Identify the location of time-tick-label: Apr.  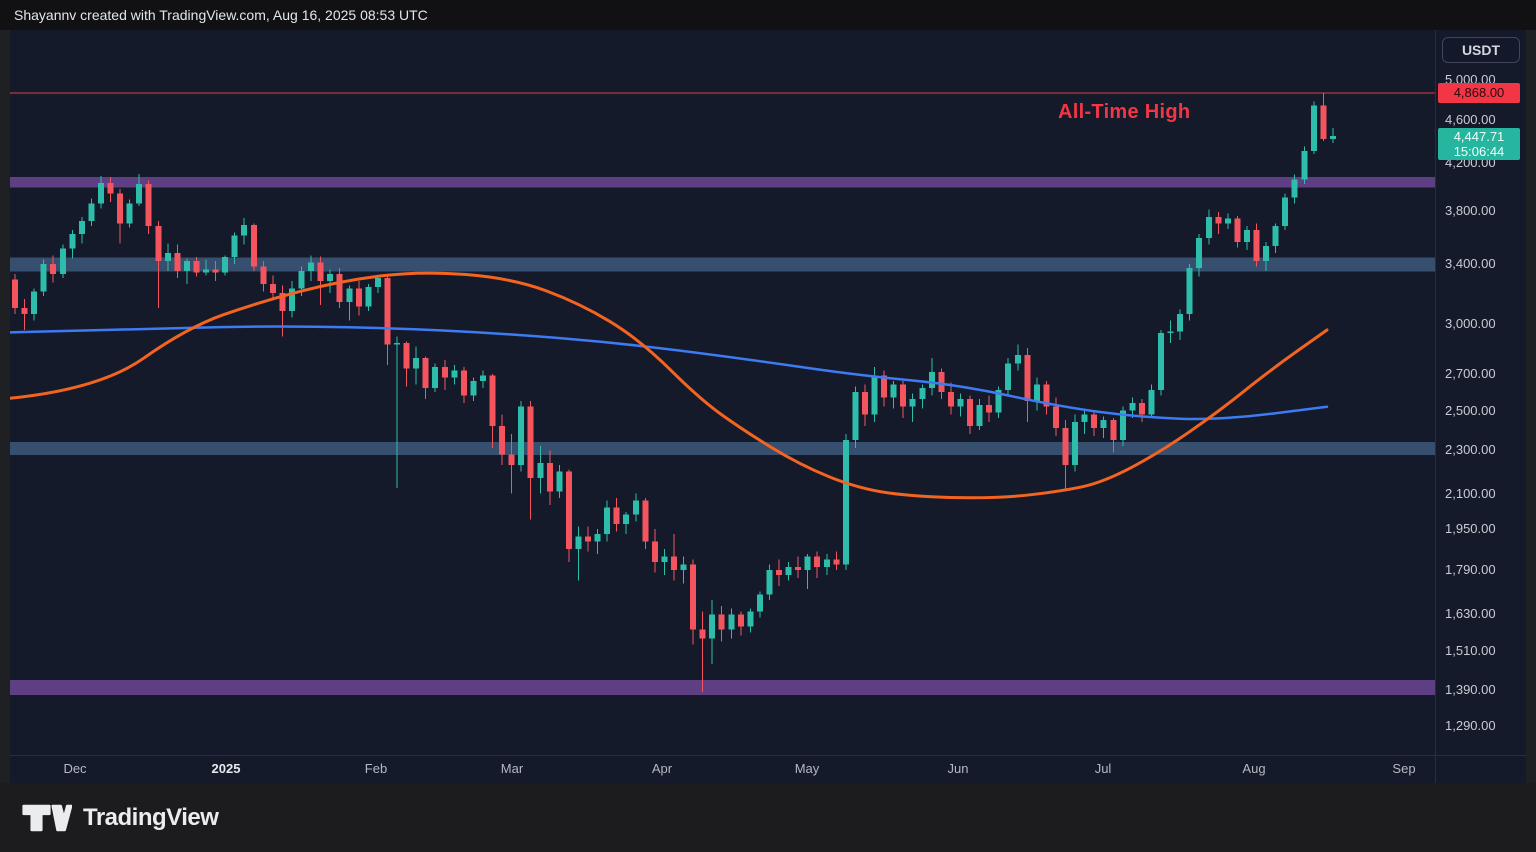
(662, 768).